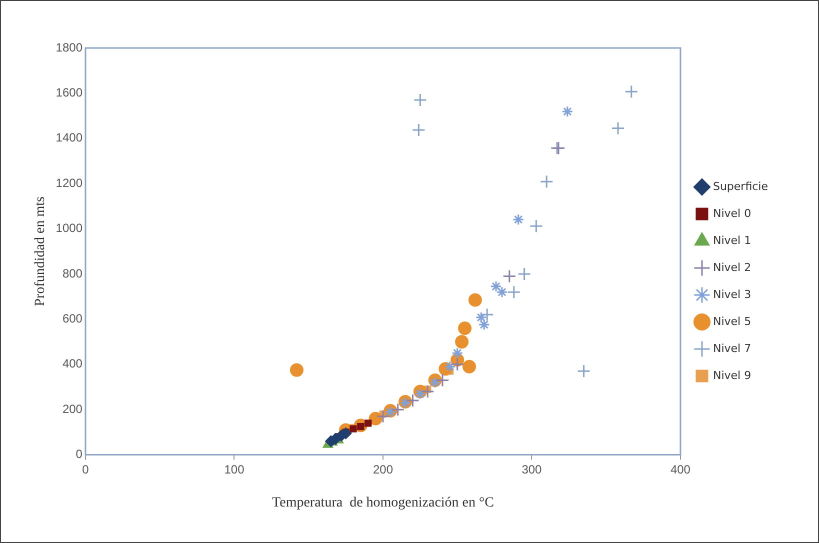 This screenshot has width=819, height=543. I want to click on y-tick-label: 1000, so click(69, 228).